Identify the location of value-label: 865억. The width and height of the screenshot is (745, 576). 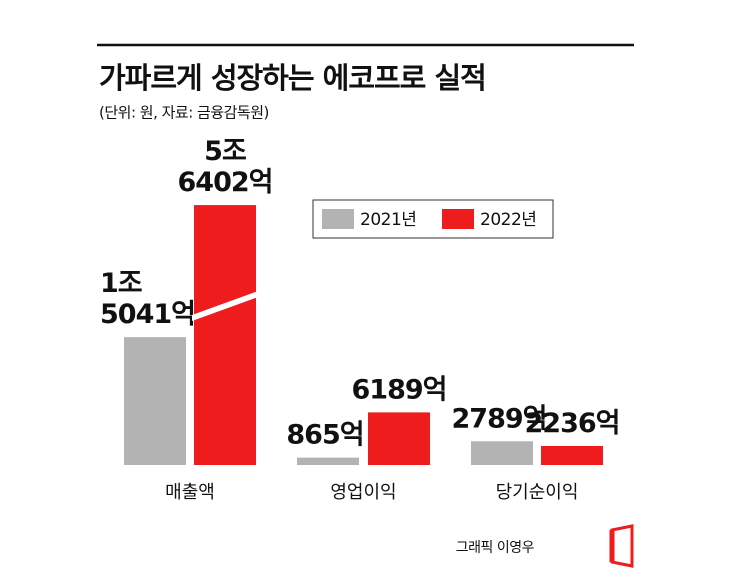
(324, 434).